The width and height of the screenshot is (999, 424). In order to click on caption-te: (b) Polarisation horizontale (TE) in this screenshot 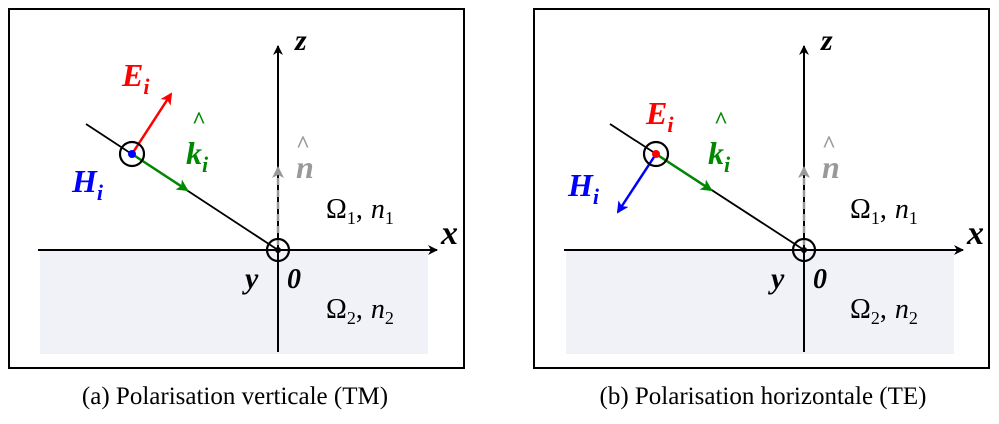, I will do `click(763, 396)`.